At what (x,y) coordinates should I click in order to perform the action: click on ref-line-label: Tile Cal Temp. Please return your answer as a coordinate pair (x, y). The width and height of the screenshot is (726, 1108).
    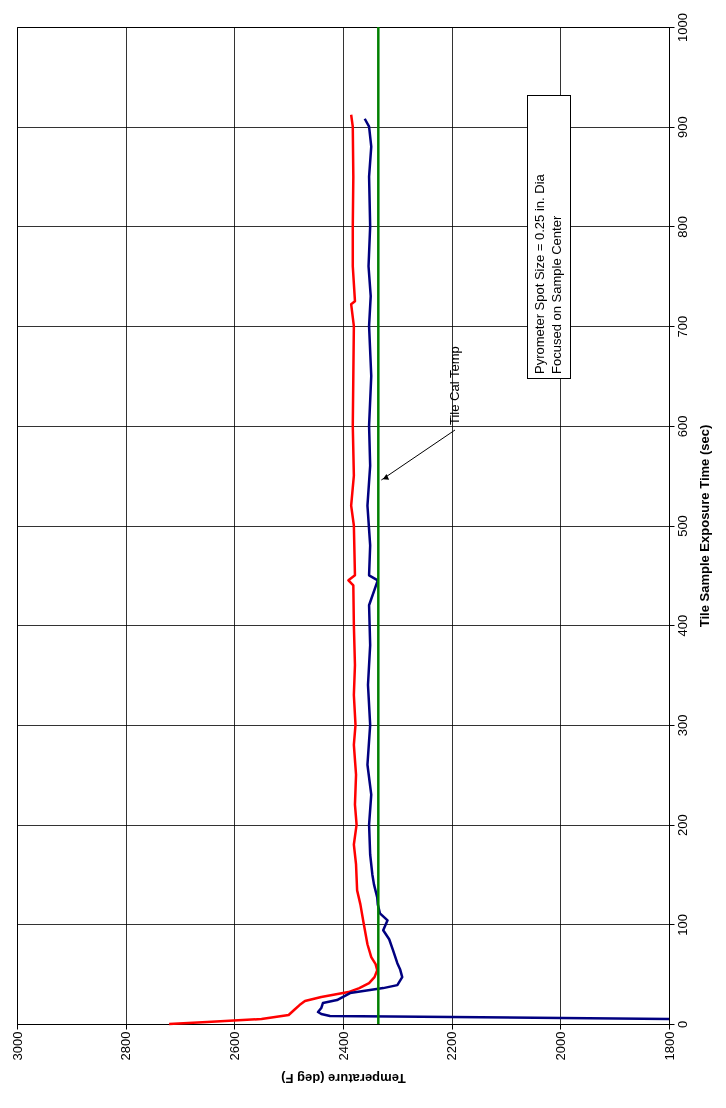
    Looking at the image, I should click on (454, 385).